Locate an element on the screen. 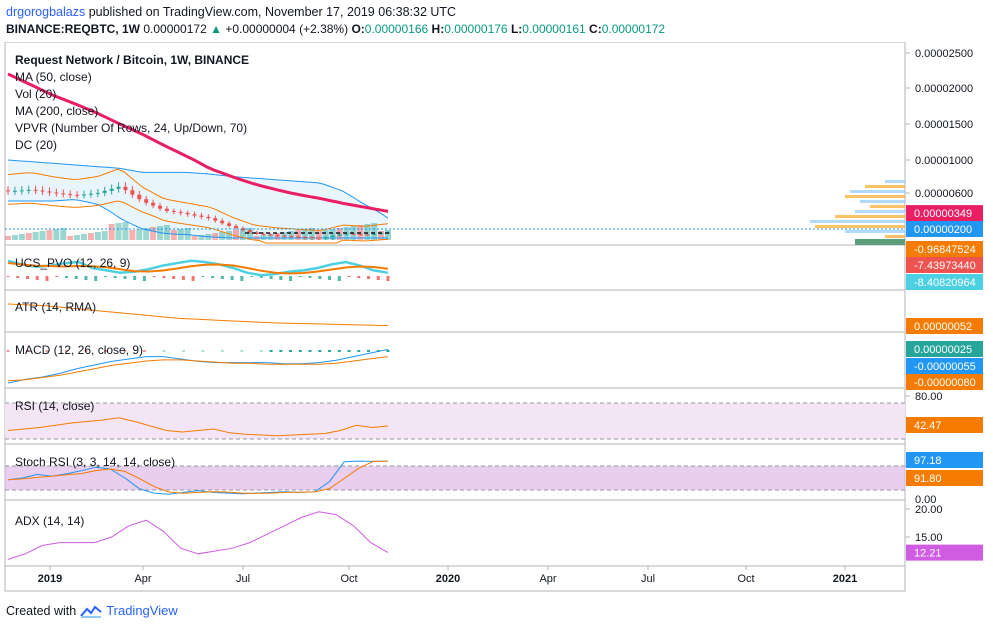 The image size is (993, 628). x-tick-label-7: Oct is located at coordinates (745, 579).